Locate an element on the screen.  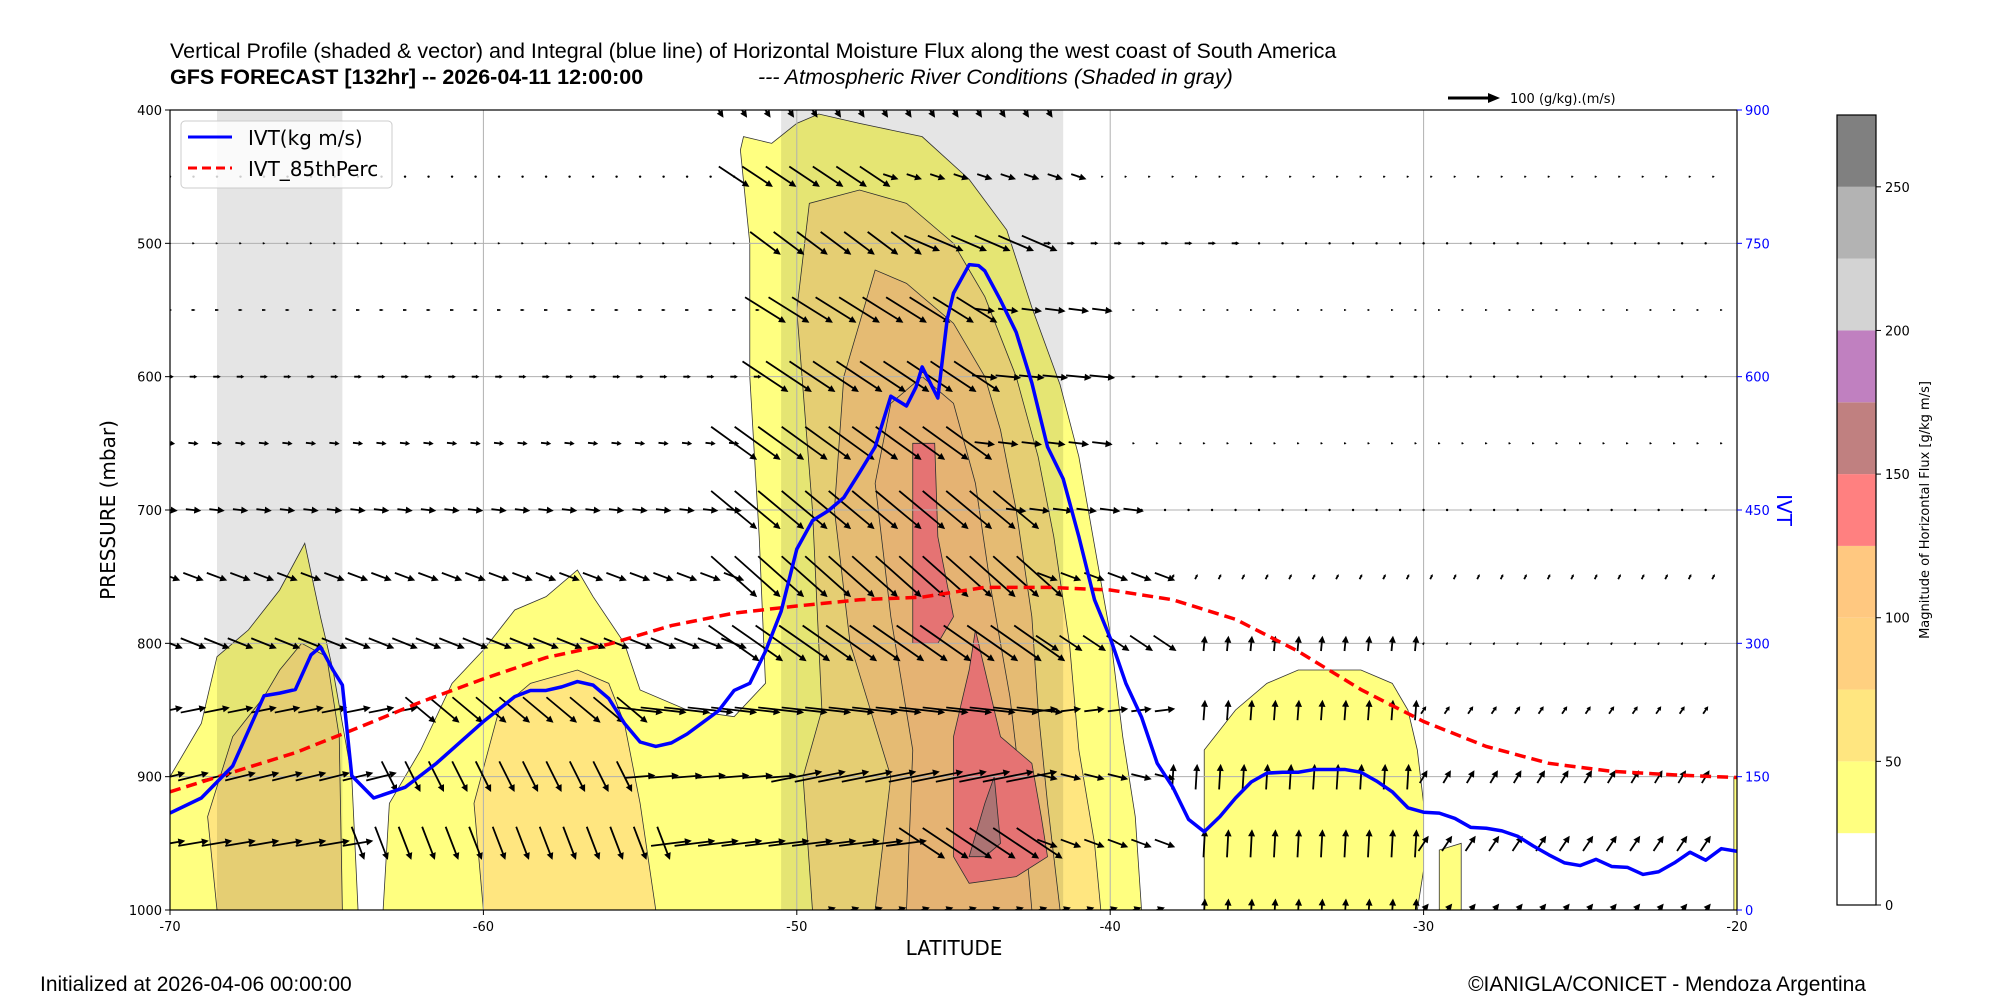
x-tick-label: -60 is located at coordinates (483, 927).